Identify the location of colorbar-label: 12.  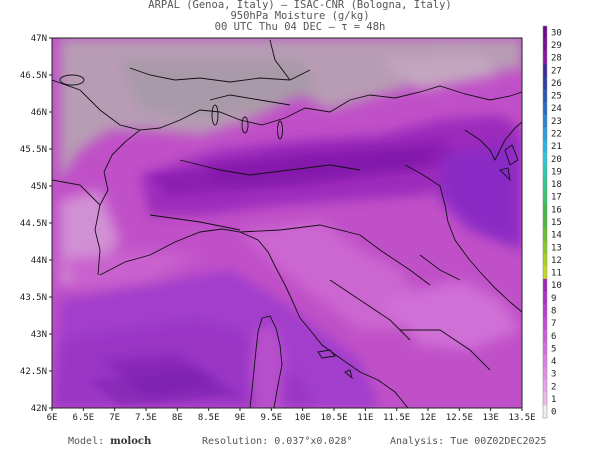
(556, 261).